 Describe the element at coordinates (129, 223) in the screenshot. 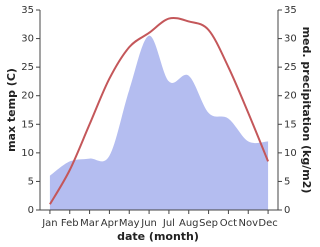

I see `x-tick-label: May` at that location.